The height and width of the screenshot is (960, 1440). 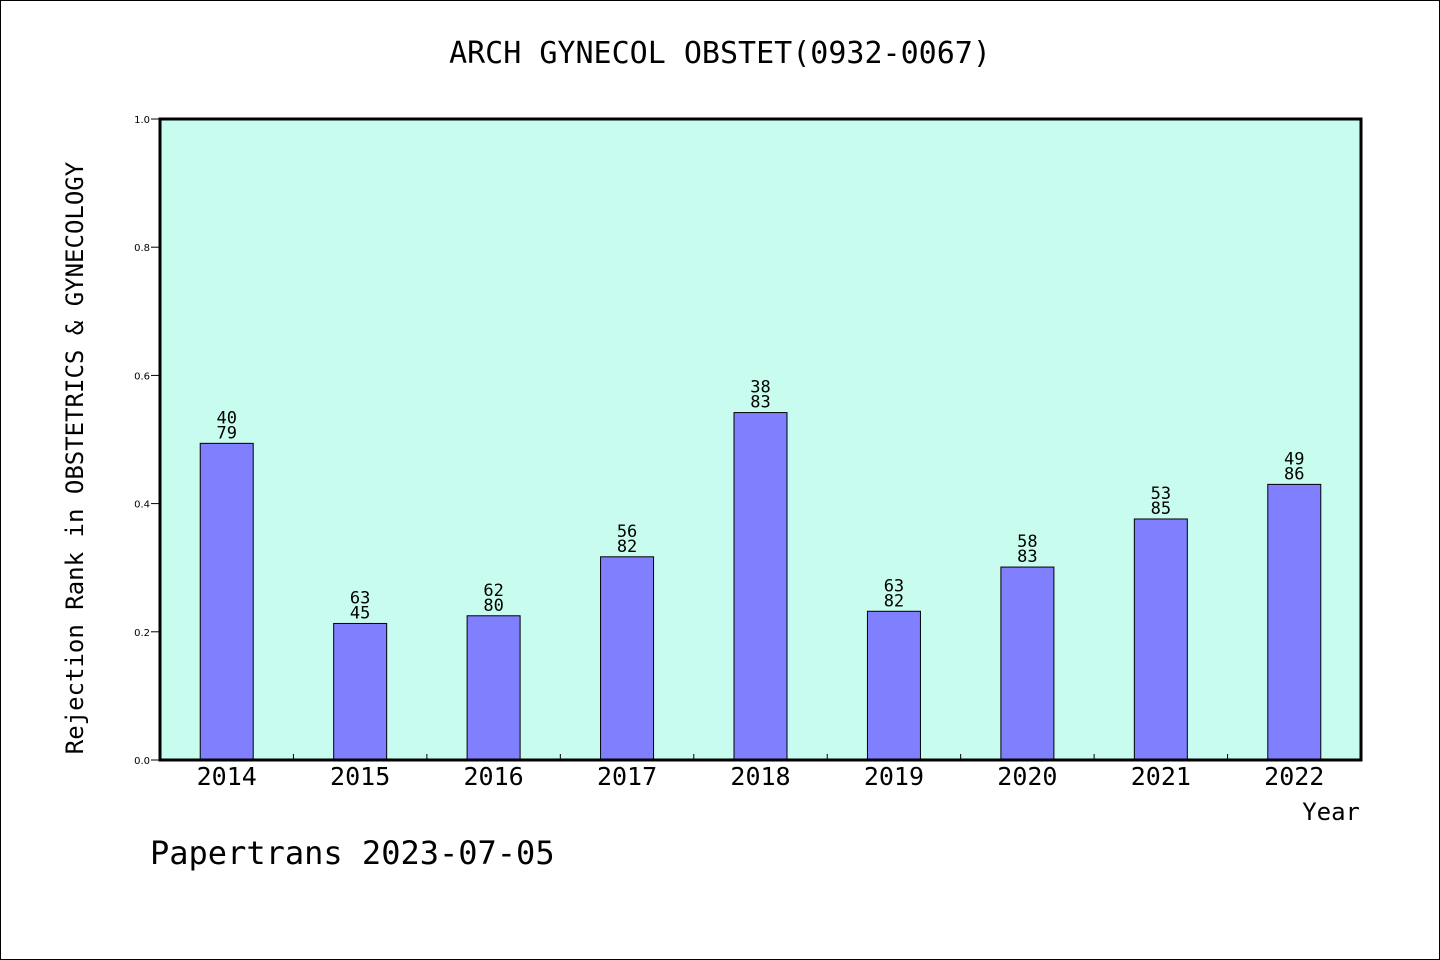 What do you see at coordinates (894, 776) in the screenshot?
I see `x-tick-label: 2019` at bounding box center [894, 776].